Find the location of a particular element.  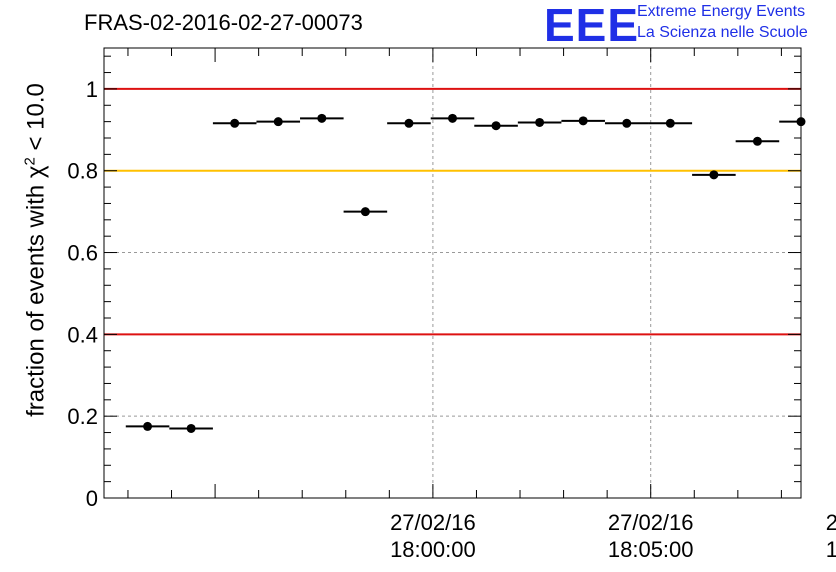

y-axis-label-sup: 2 is located at coordinates (30, 161).